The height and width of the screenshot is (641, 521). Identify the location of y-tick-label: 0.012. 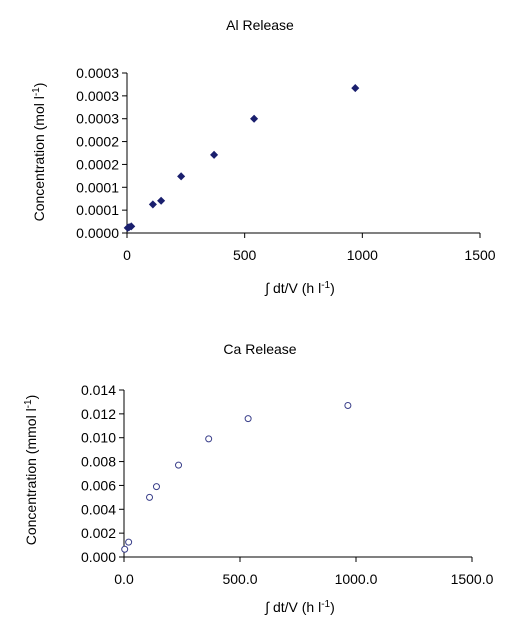
(98, 414).